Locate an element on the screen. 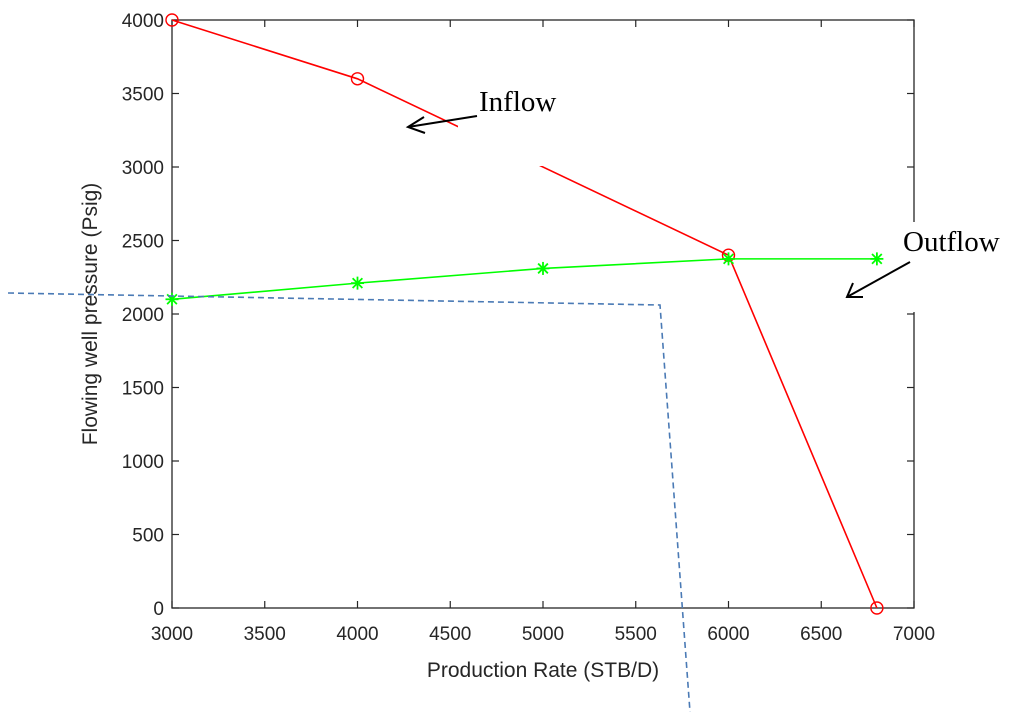 Image resolution: width=1011 pixels, height=713 pixels. x-tick-label: 3000 is located at coordinates (172, 634).